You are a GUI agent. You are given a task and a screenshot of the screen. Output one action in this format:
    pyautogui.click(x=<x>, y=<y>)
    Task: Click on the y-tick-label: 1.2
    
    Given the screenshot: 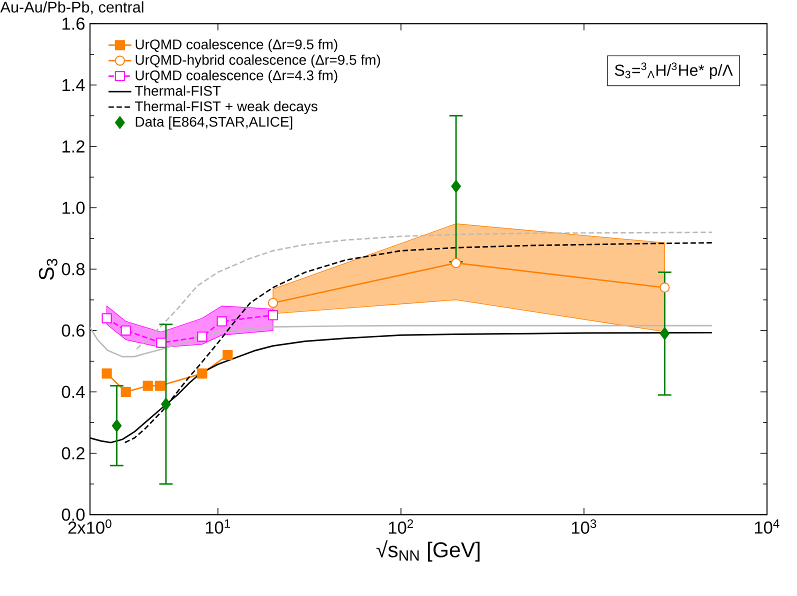 What is the action you would take?
    pyautogui.click(x=73, y=146)
    